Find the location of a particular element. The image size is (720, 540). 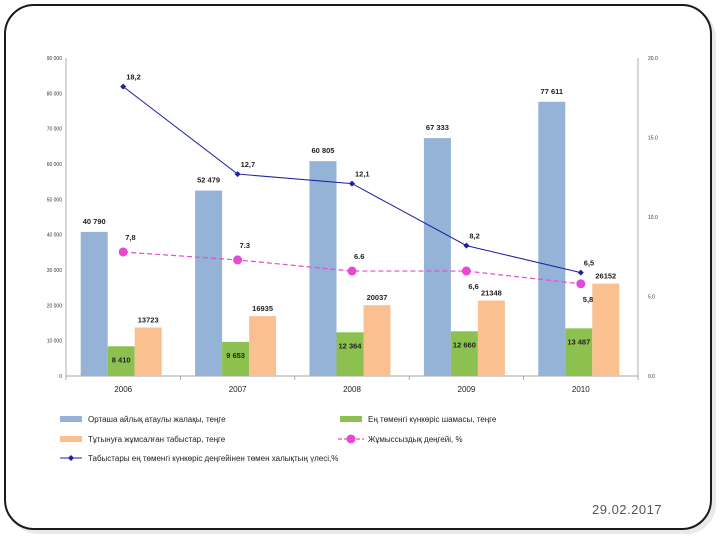

bar-value-label: 12 364 is located at coordinates (351, 345).